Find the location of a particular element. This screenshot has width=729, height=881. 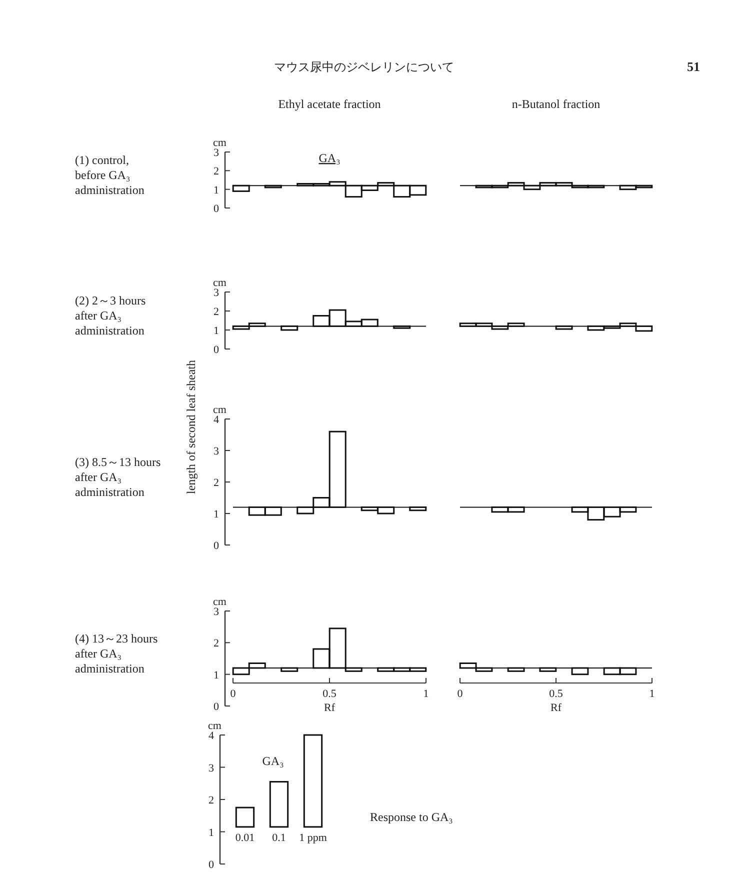

text: マウス尿中のジベレリンについて is located at coordinates (364, 67).